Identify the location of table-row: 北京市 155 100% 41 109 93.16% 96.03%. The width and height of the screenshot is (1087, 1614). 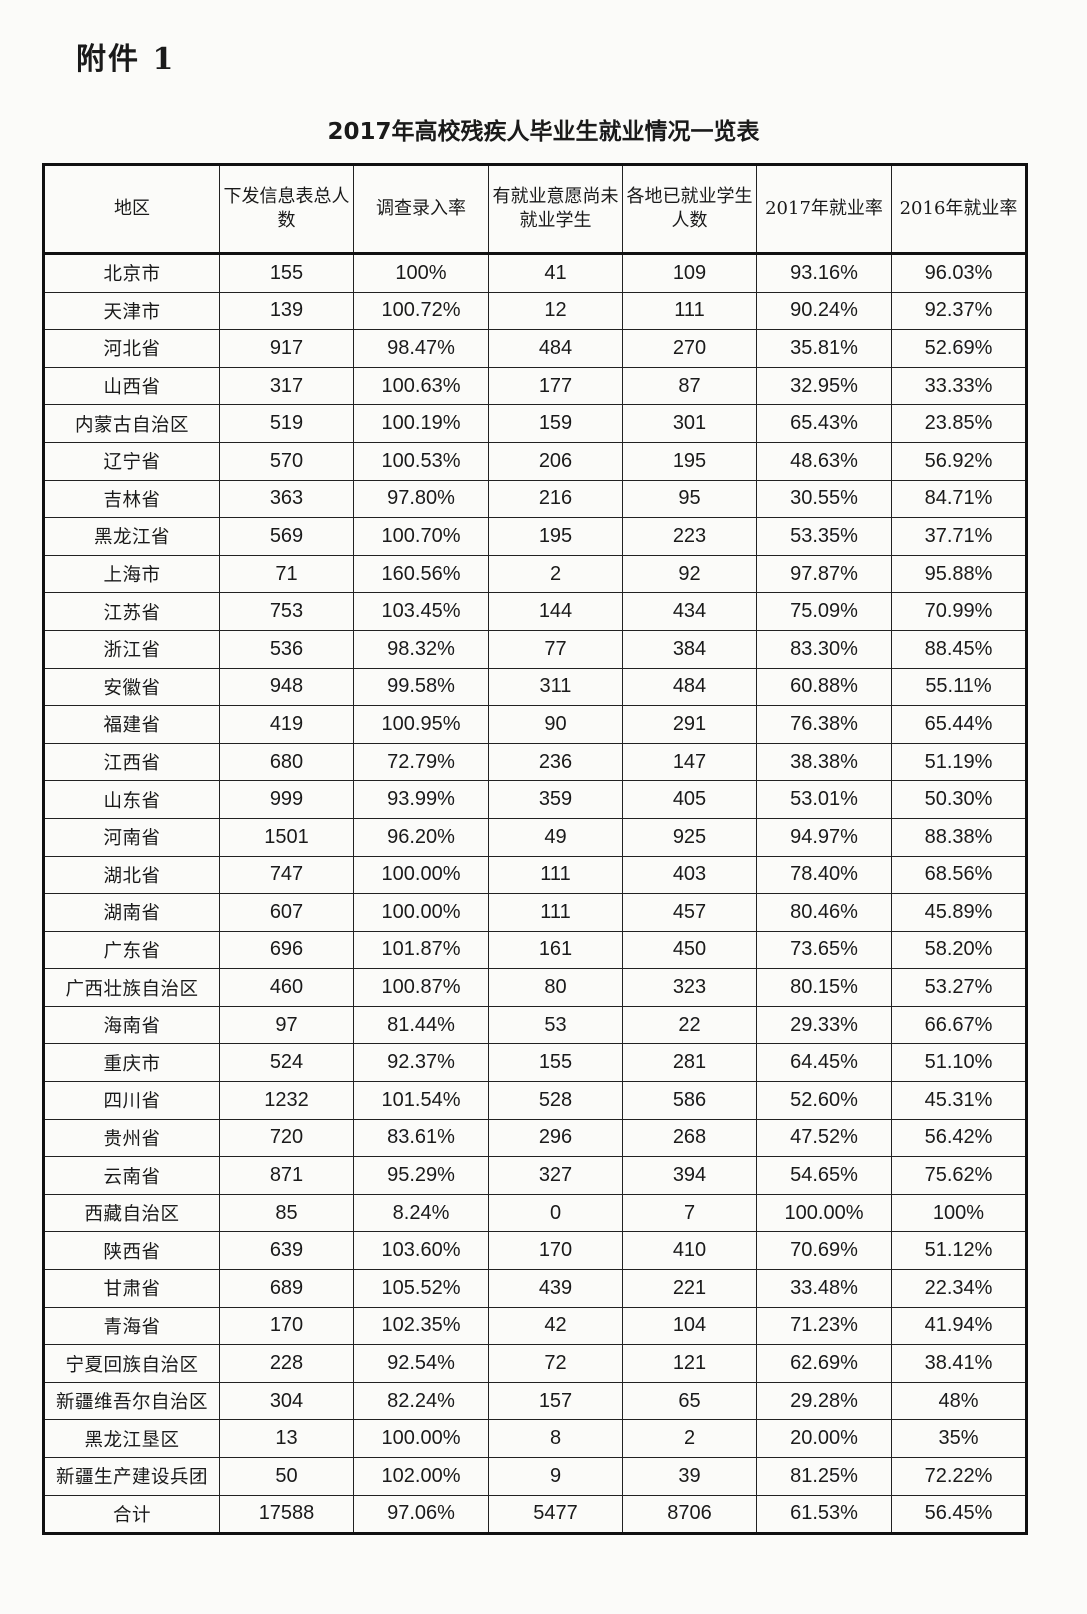
(535, 273).